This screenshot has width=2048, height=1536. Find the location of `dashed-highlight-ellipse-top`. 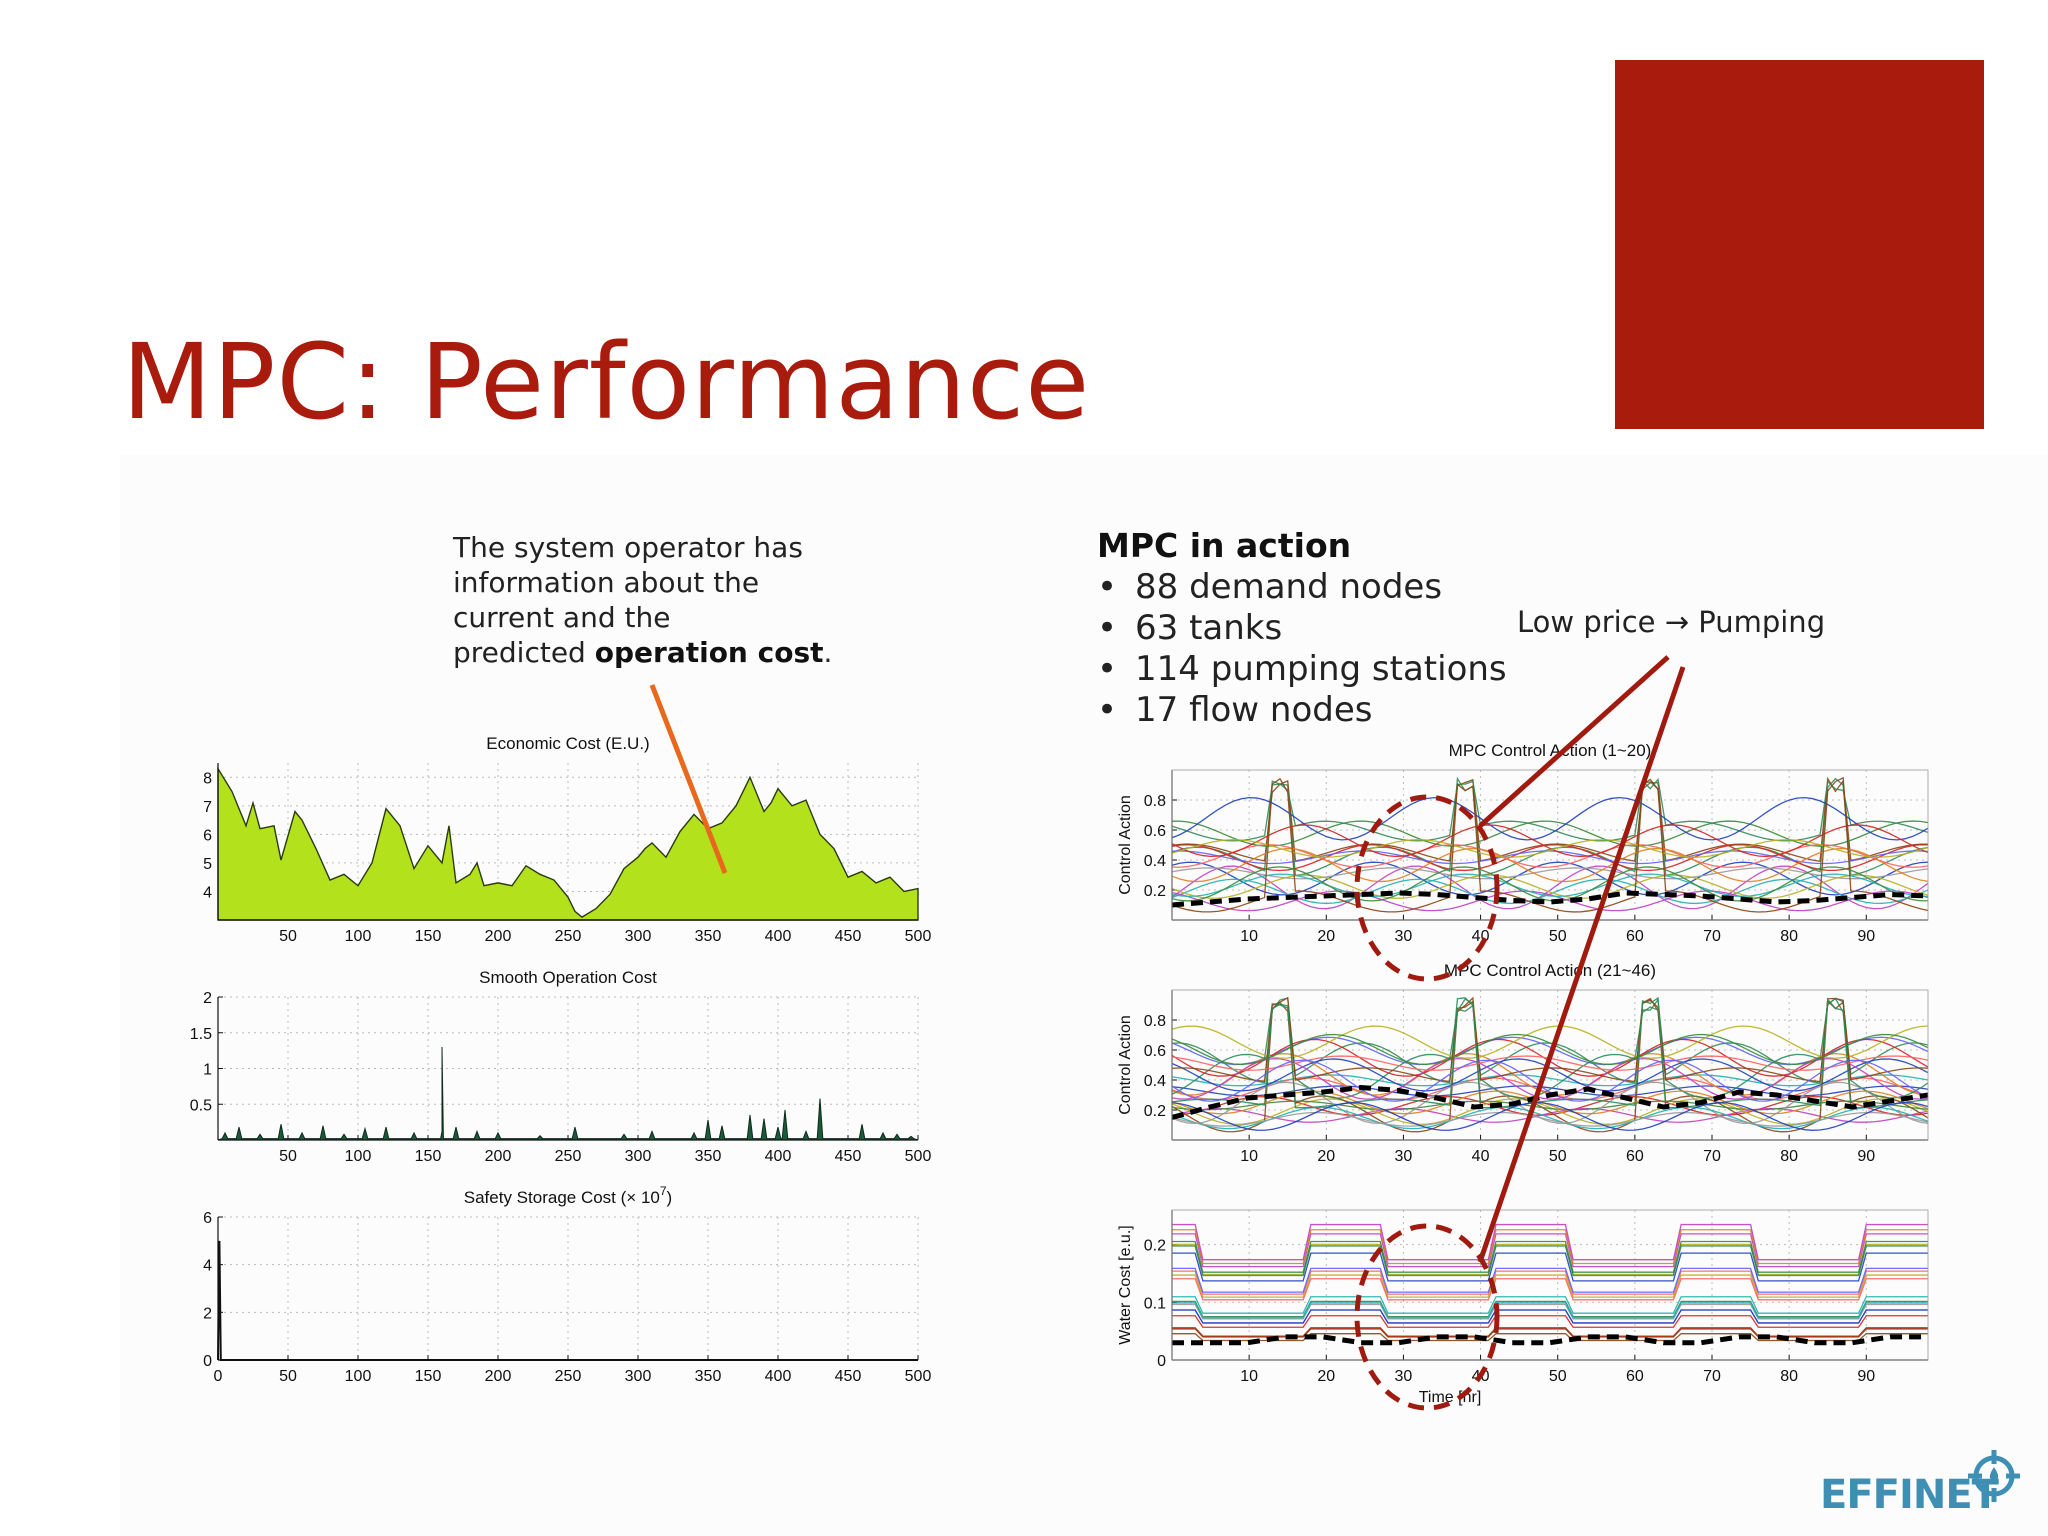

dashed-highlight-ellipse-top is located at coordinates (1427, 888).